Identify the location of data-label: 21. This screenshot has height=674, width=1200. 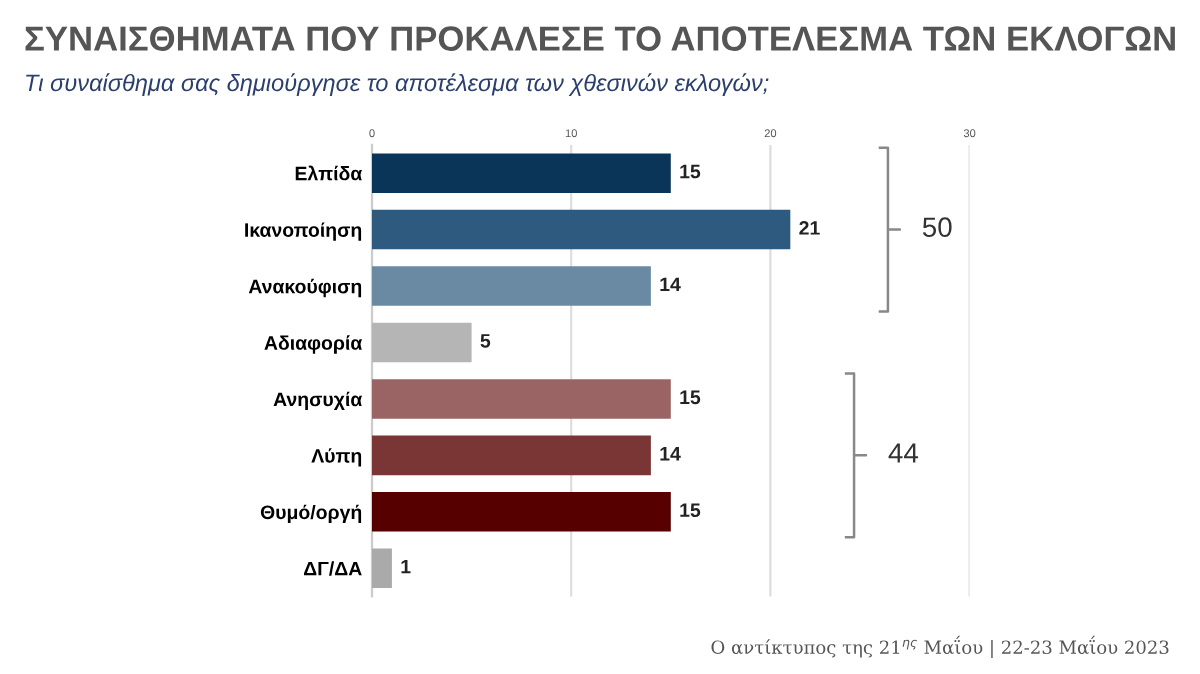
(809, 228).